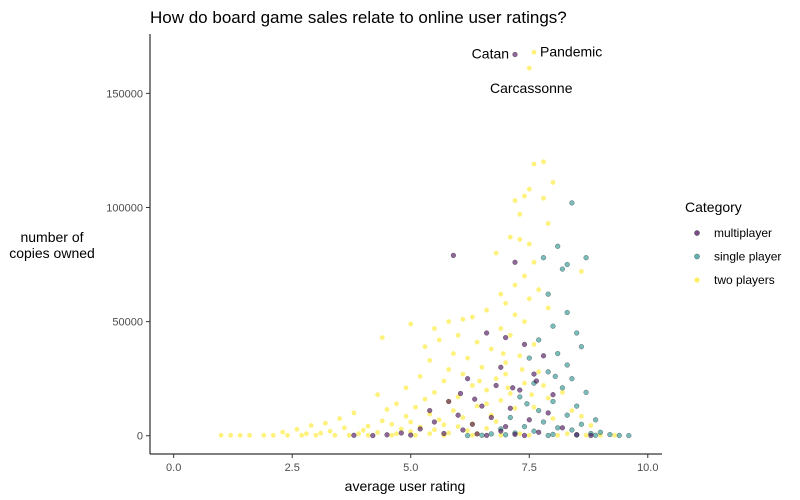 The image size is (800, 500). Describe the element at coordinates (529, 468) in the screenshot. I see `x-tick-label: 7.5` at that location.